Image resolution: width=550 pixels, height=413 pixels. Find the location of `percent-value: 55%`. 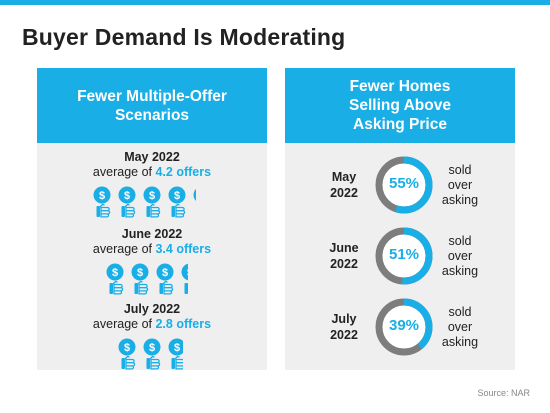

percent-value: 55% is located at coordinates (404, 183).